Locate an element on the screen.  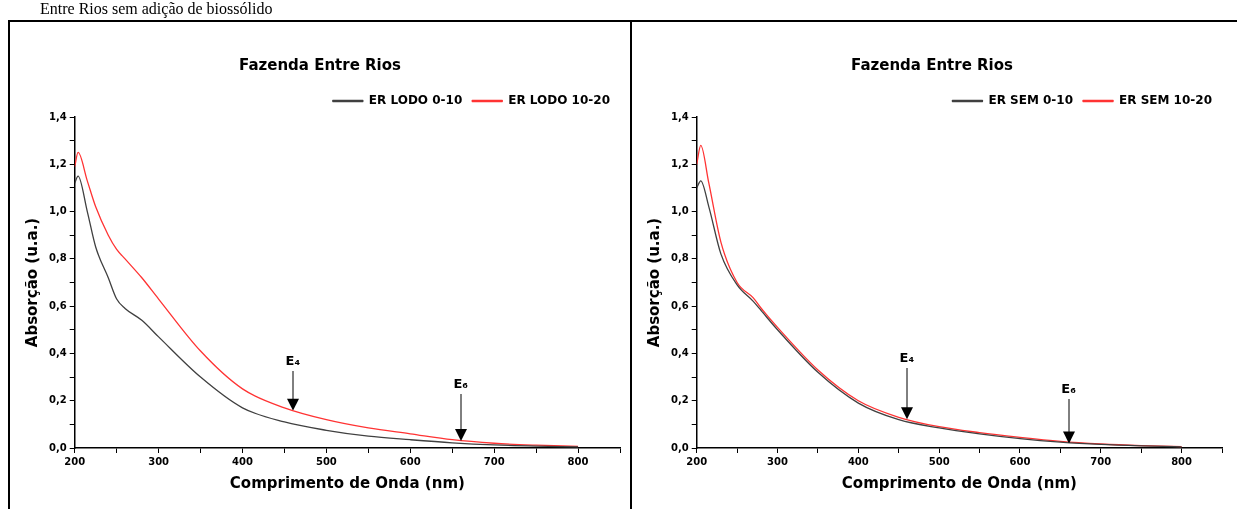
legend-label: ER SEM 0-10 is located at coordinates (1031, 100).